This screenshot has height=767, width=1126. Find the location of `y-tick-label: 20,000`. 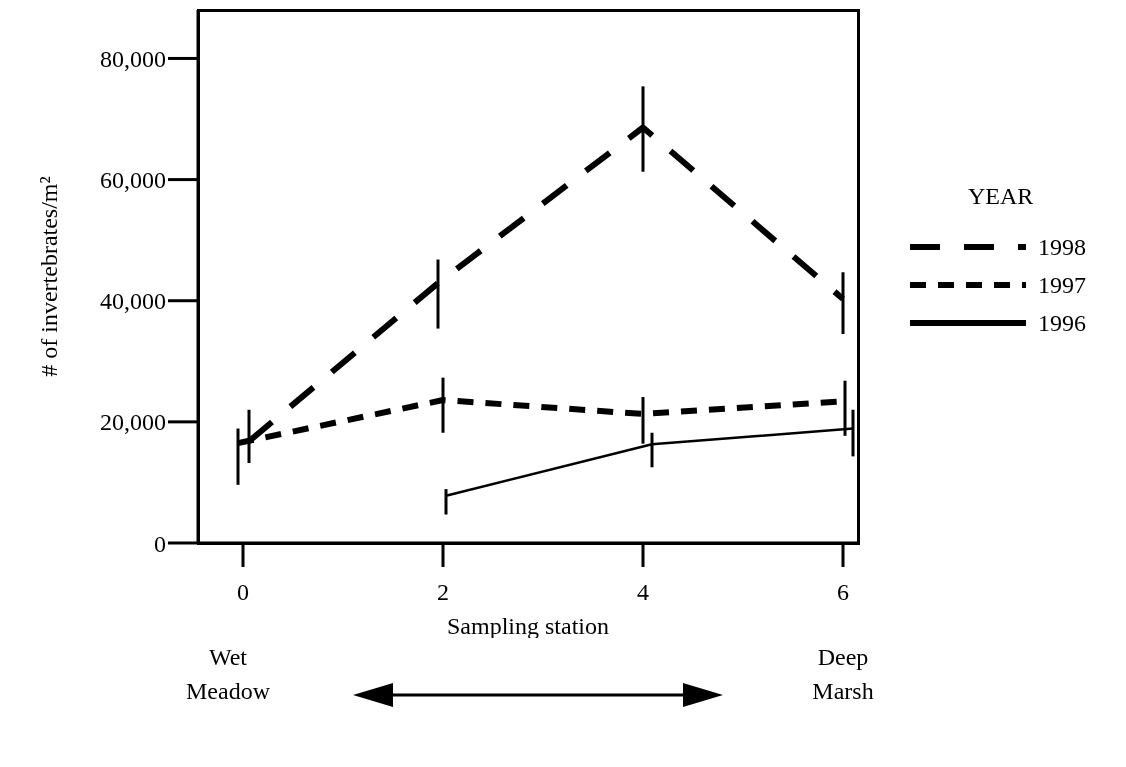

y-tick-label: 20,000 is located at coordinates (133, 422).